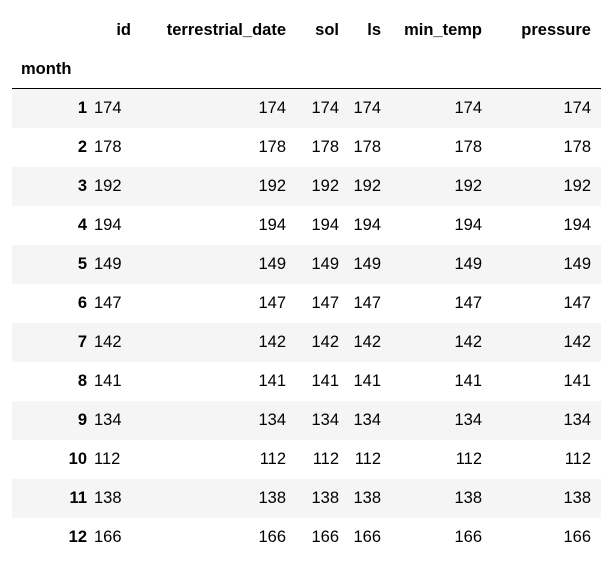 This screenshot has width=612, height=570. What do you see at coordinates (77, 537) in the screenshot?
I see `row-index-label: 12` at bounding box center [77, 537].